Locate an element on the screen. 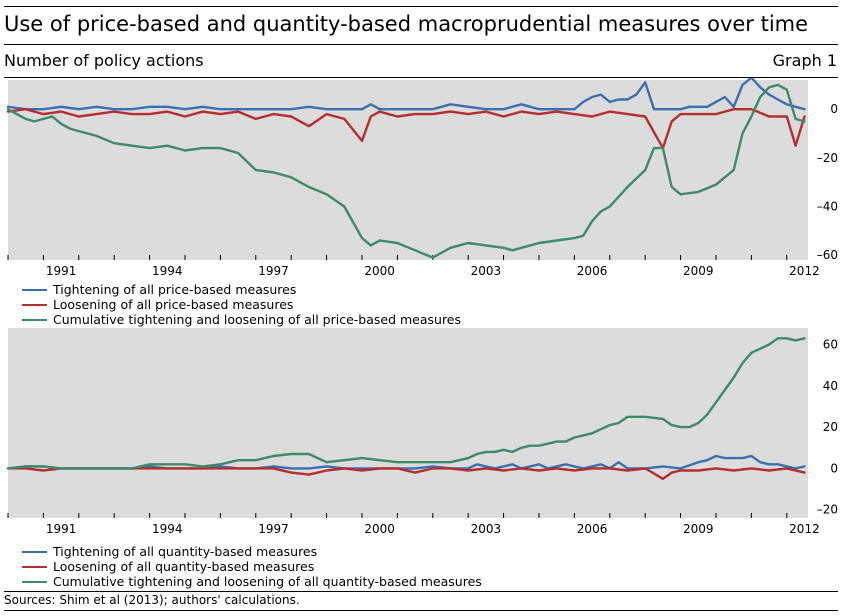 The image size is (843, 616). price-series-line-loosening is located at coordinates (406, 129).